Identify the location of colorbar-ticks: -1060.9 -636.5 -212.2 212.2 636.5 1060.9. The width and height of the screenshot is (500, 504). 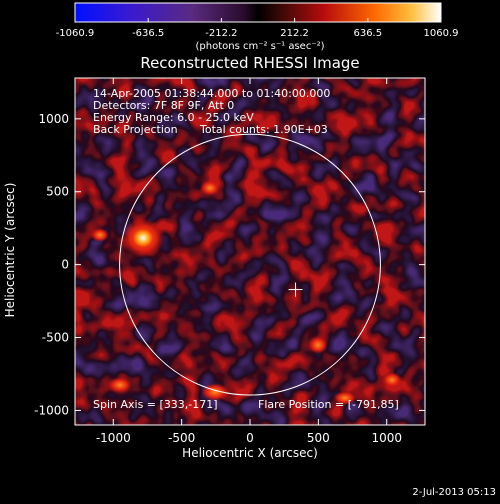
(257, 28).